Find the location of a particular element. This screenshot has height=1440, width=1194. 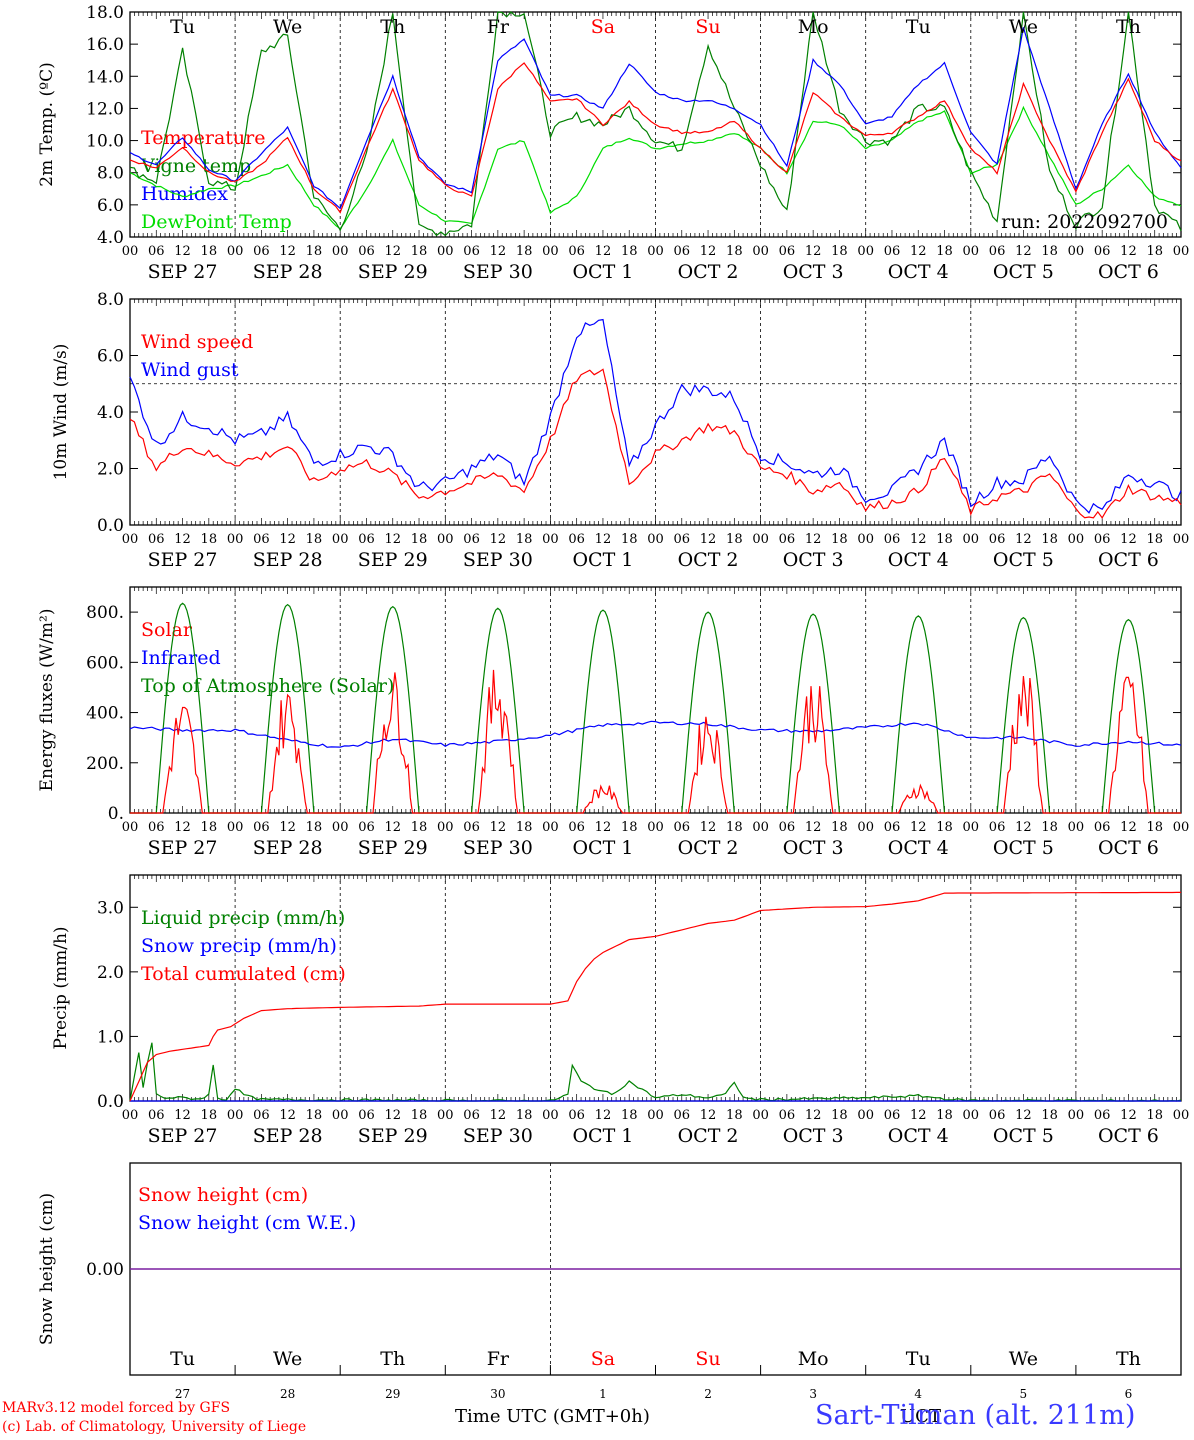

station-title: Sart-Tilman (alt. 211m) is located at coordinates (975, 1415).